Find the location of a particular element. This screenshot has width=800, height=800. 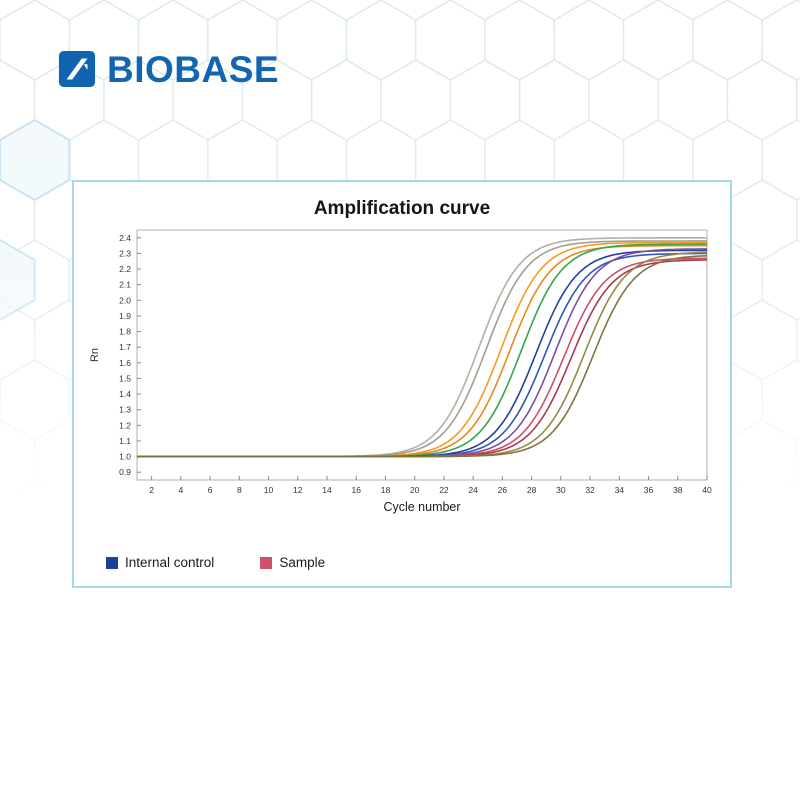

internal-control-swatch is located at coordinates (112, 562).